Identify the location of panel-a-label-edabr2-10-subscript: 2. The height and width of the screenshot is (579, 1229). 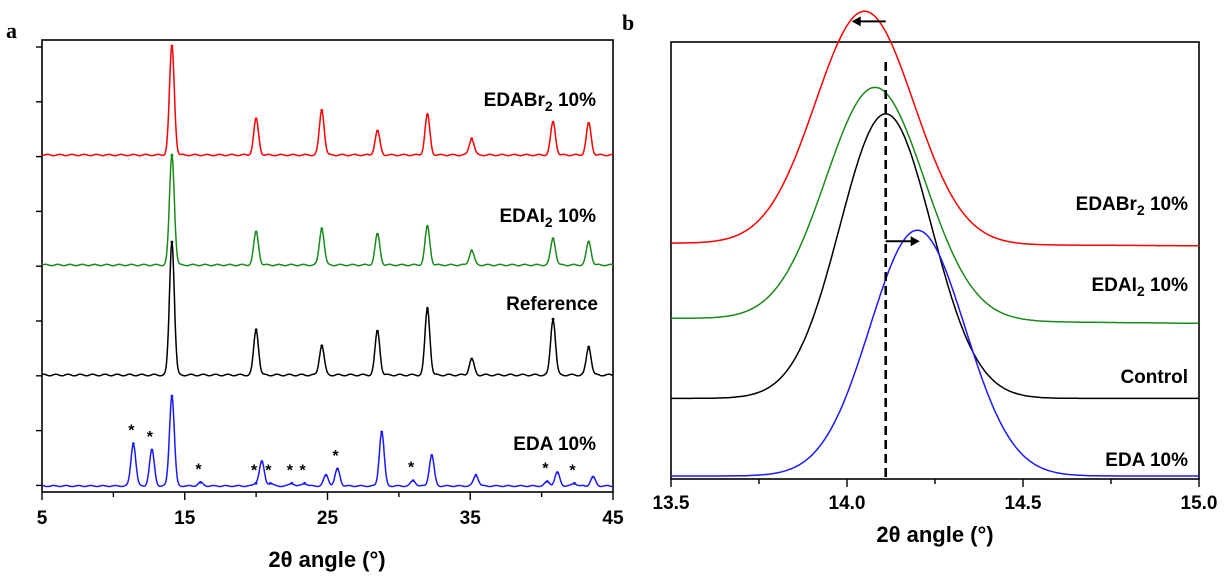
(549, 106).